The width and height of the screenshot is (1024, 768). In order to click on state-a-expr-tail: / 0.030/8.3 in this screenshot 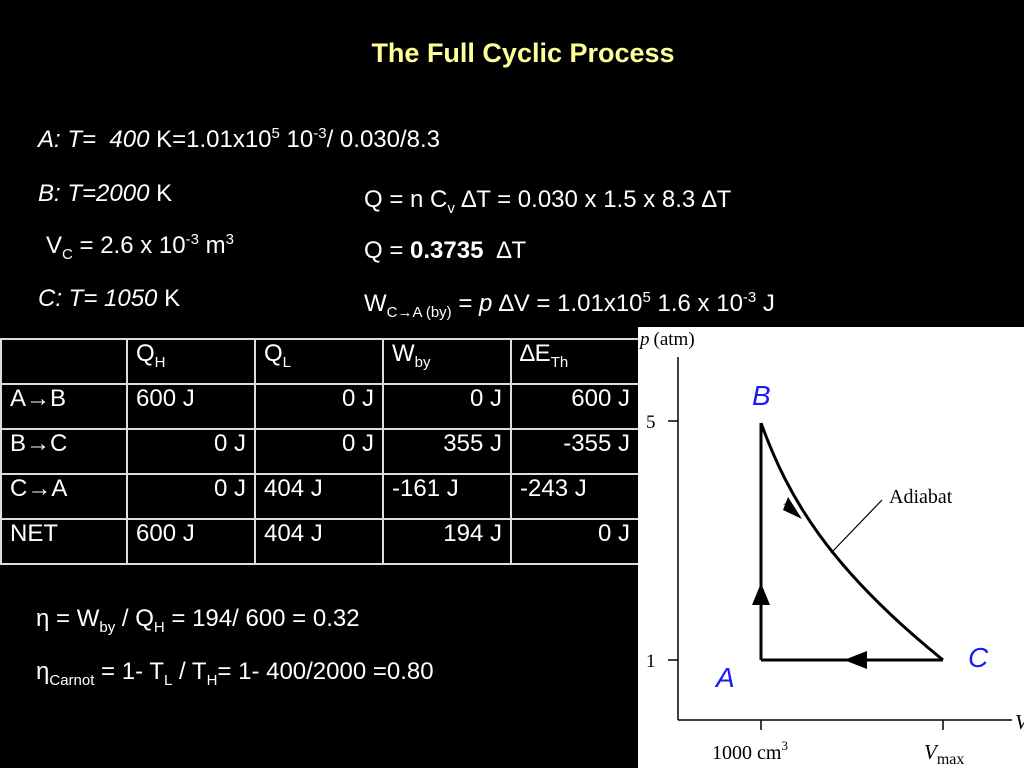, I will do `click(383, 139)`.